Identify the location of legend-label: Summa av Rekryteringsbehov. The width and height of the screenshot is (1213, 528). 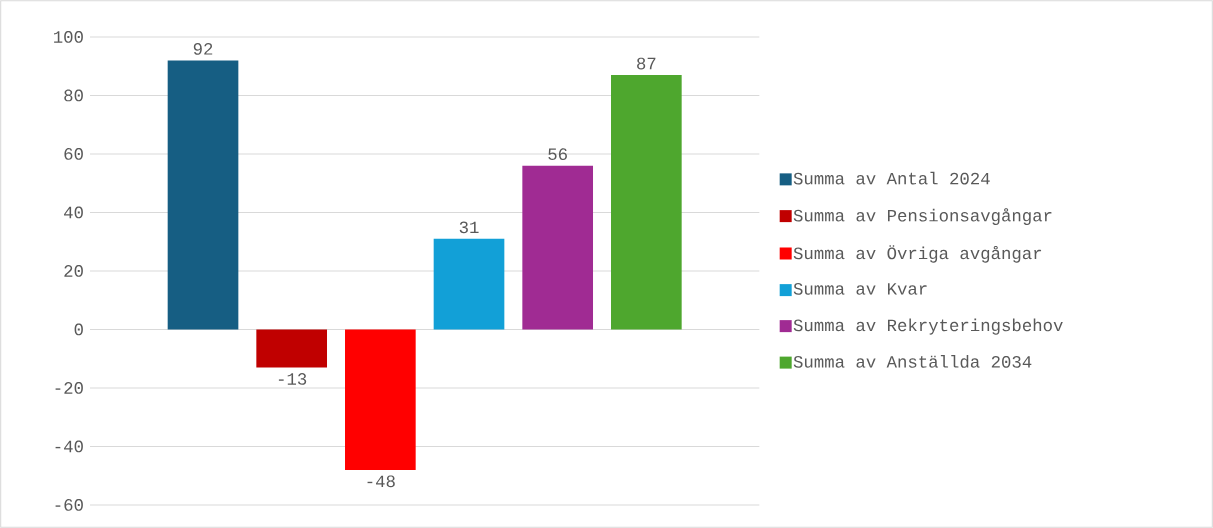
(928, 326).